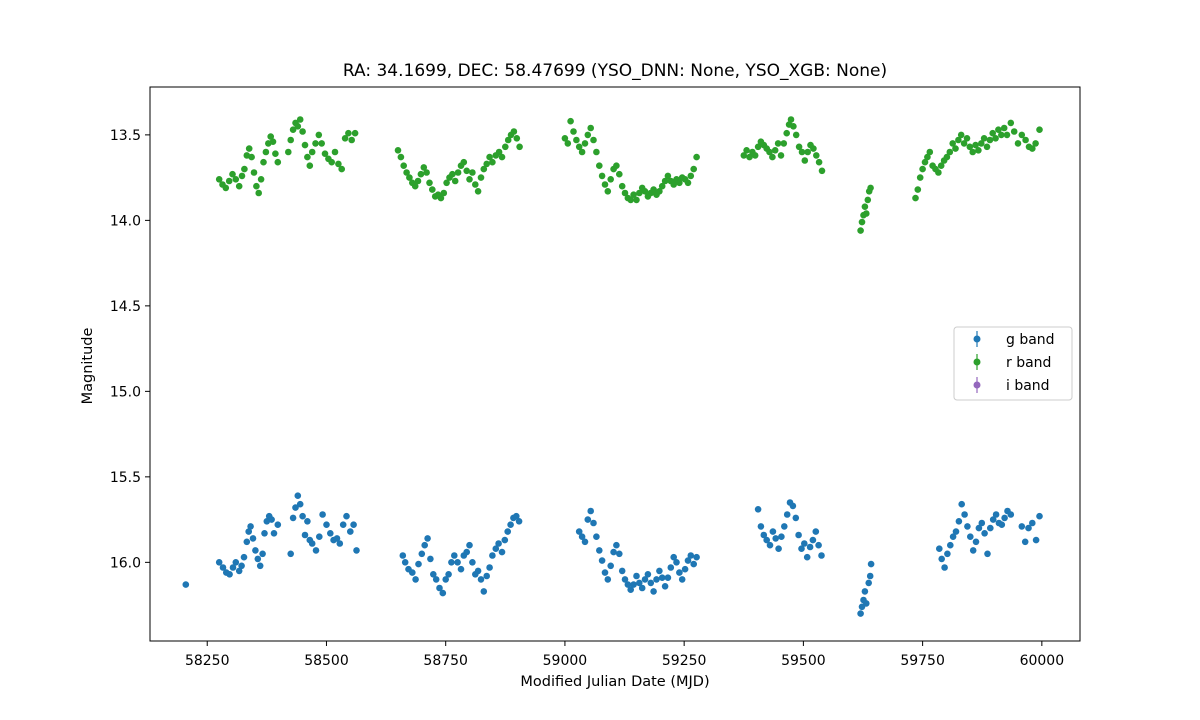  What do you see at coordinates (977, 385) in the screenshot?
I see `legend-marker-i` at bounding box center [977, 385].